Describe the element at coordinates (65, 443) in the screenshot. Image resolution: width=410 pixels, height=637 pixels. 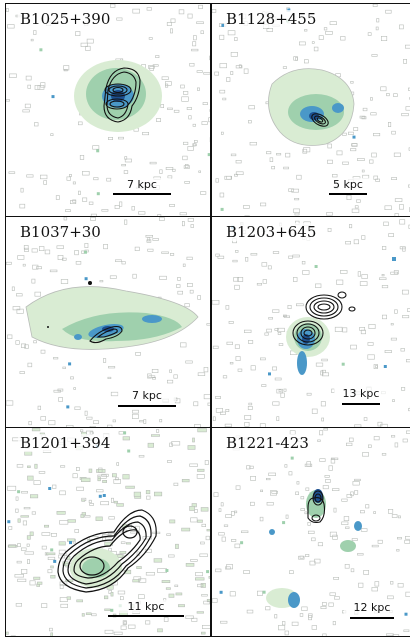
I see `panel-name: B1201+394` at that location.